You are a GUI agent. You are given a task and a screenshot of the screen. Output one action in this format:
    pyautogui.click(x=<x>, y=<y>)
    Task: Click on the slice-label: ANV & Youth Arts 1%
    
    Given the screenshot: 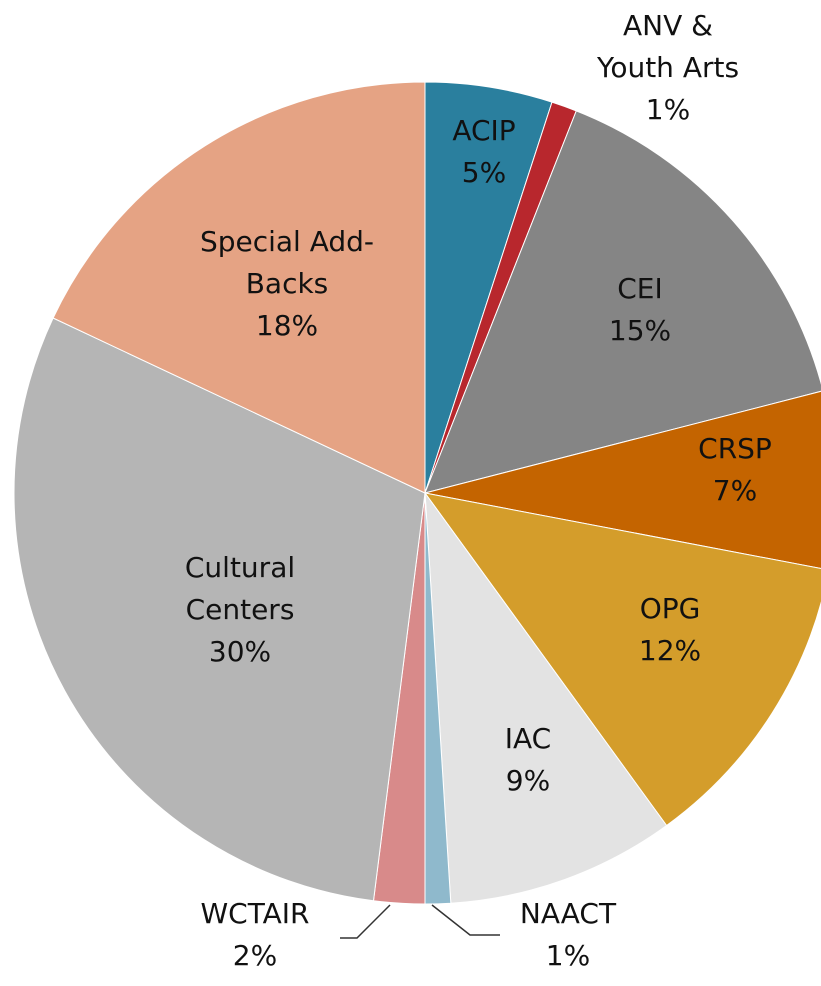 What is the action you would take?
    pyautogui.click(x=668, y=68)
    